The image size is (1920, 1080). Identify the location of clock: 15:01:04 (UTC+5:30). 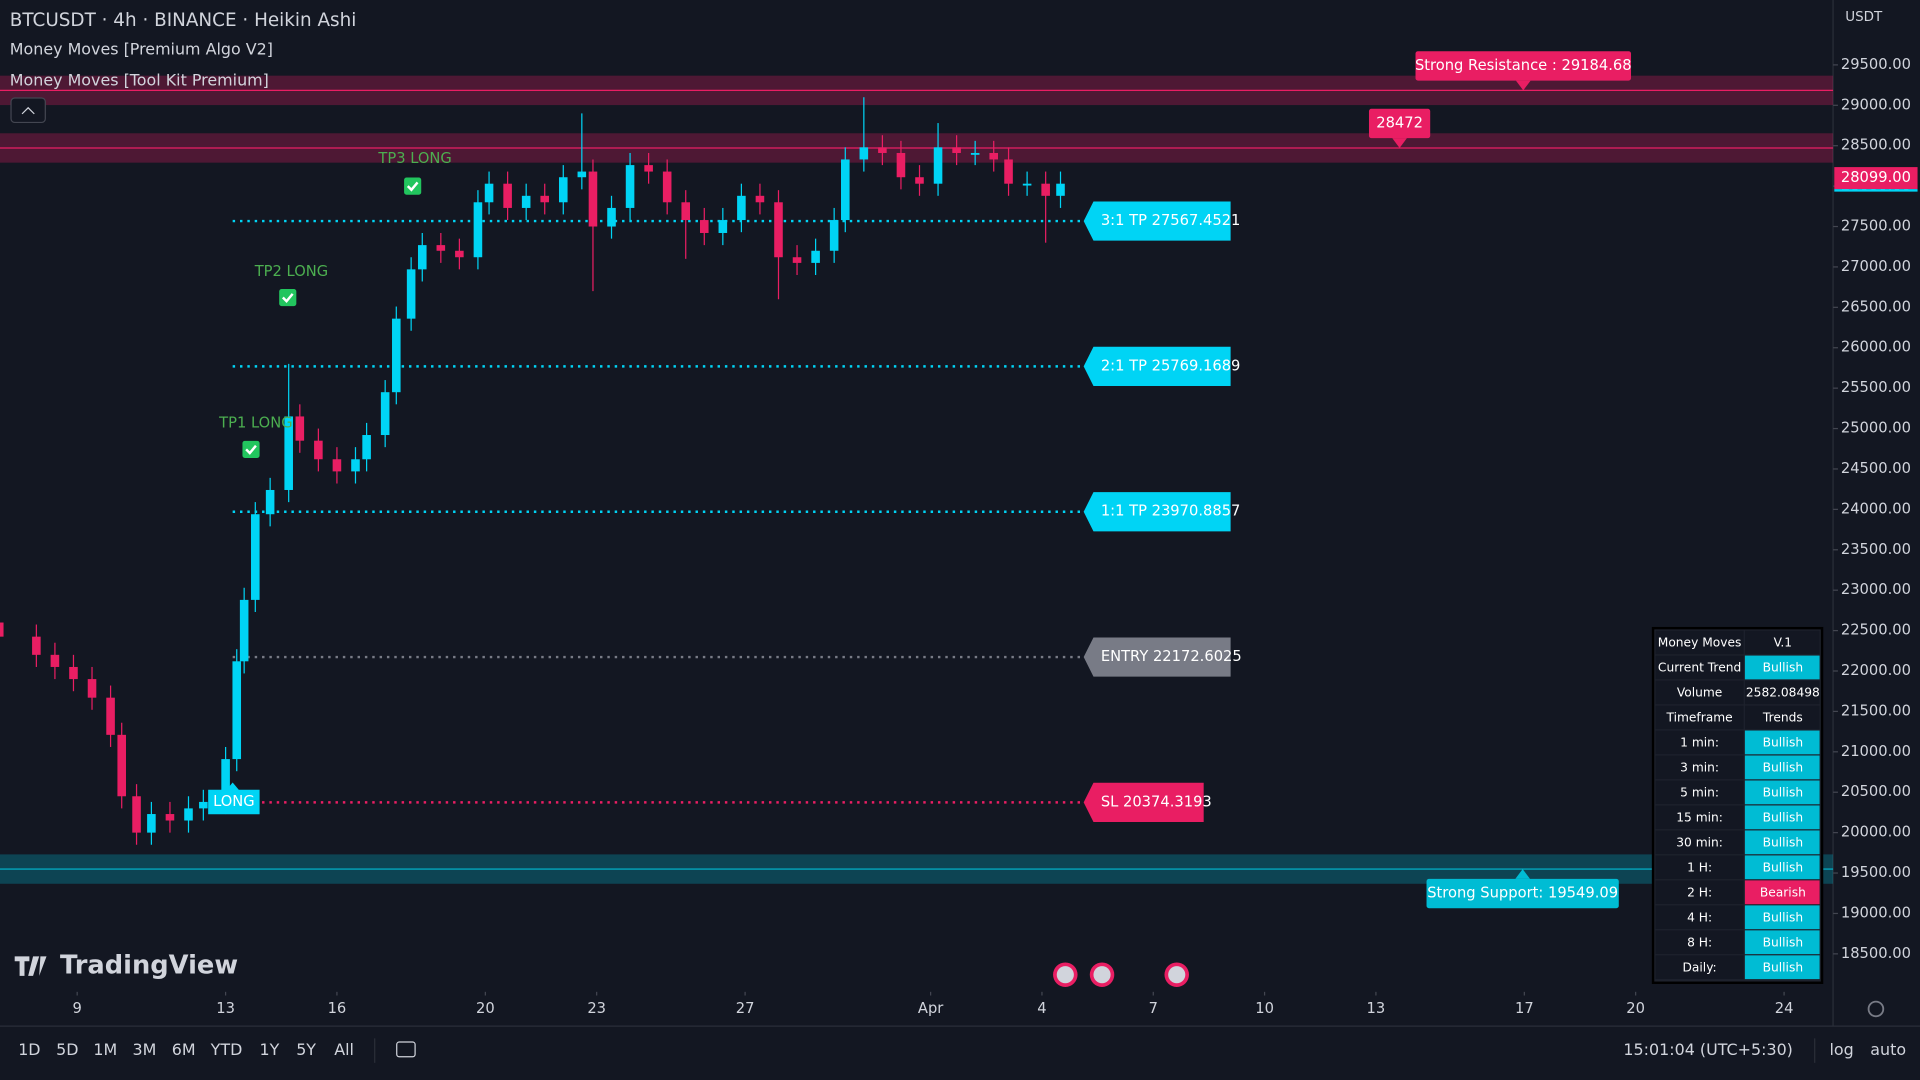
(1708, 1049).